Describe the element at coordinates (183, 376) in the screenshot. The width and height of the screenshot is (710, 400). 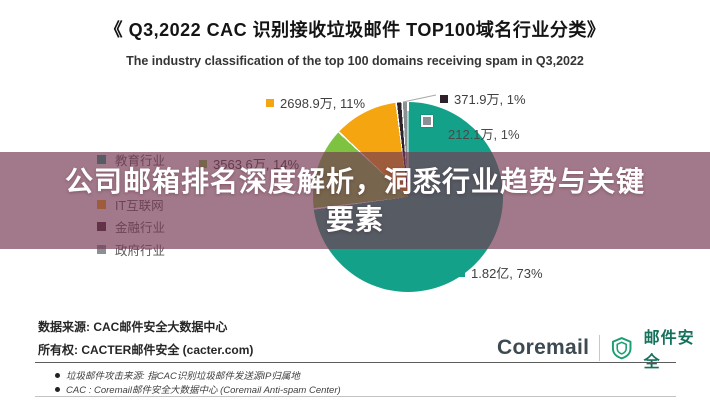
I see `footnote-spam-source-text: 垃圾邮件攻击来源: 指CAC识别垃圾邮件发送源IP归属地` at that location.